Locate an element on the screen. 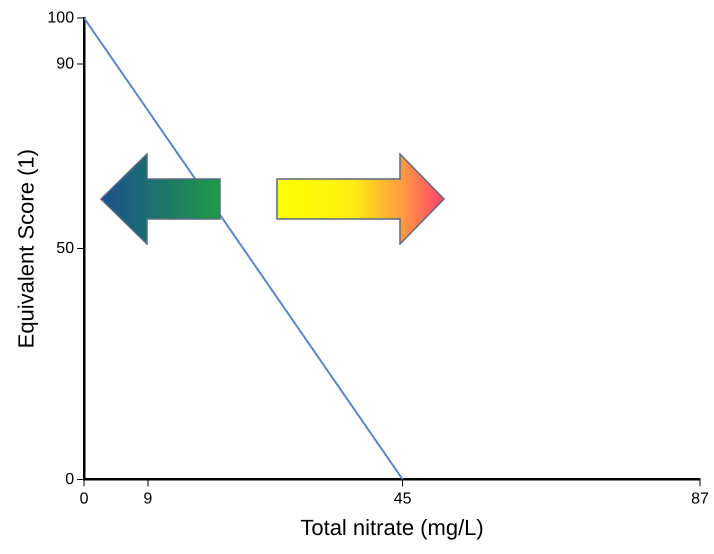  y-tick-label: 0 is located at coordinates (69, 479).